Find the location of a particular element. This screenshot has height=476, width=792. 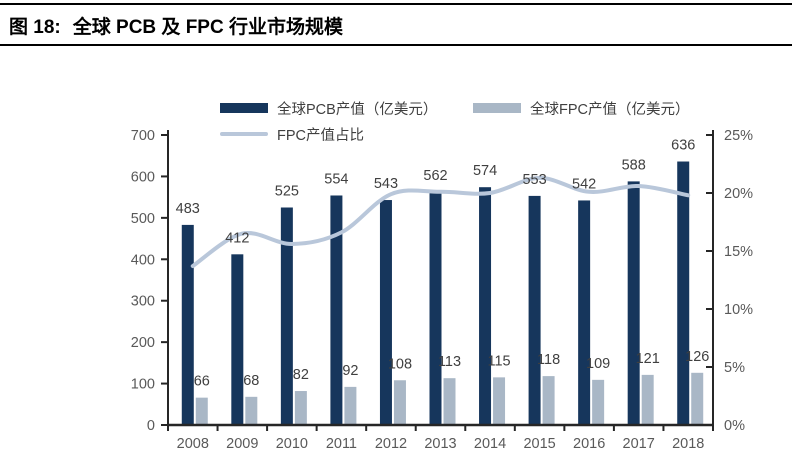

legend-item-ratio: FPC产值占比 is located at coordinates (292, 135).